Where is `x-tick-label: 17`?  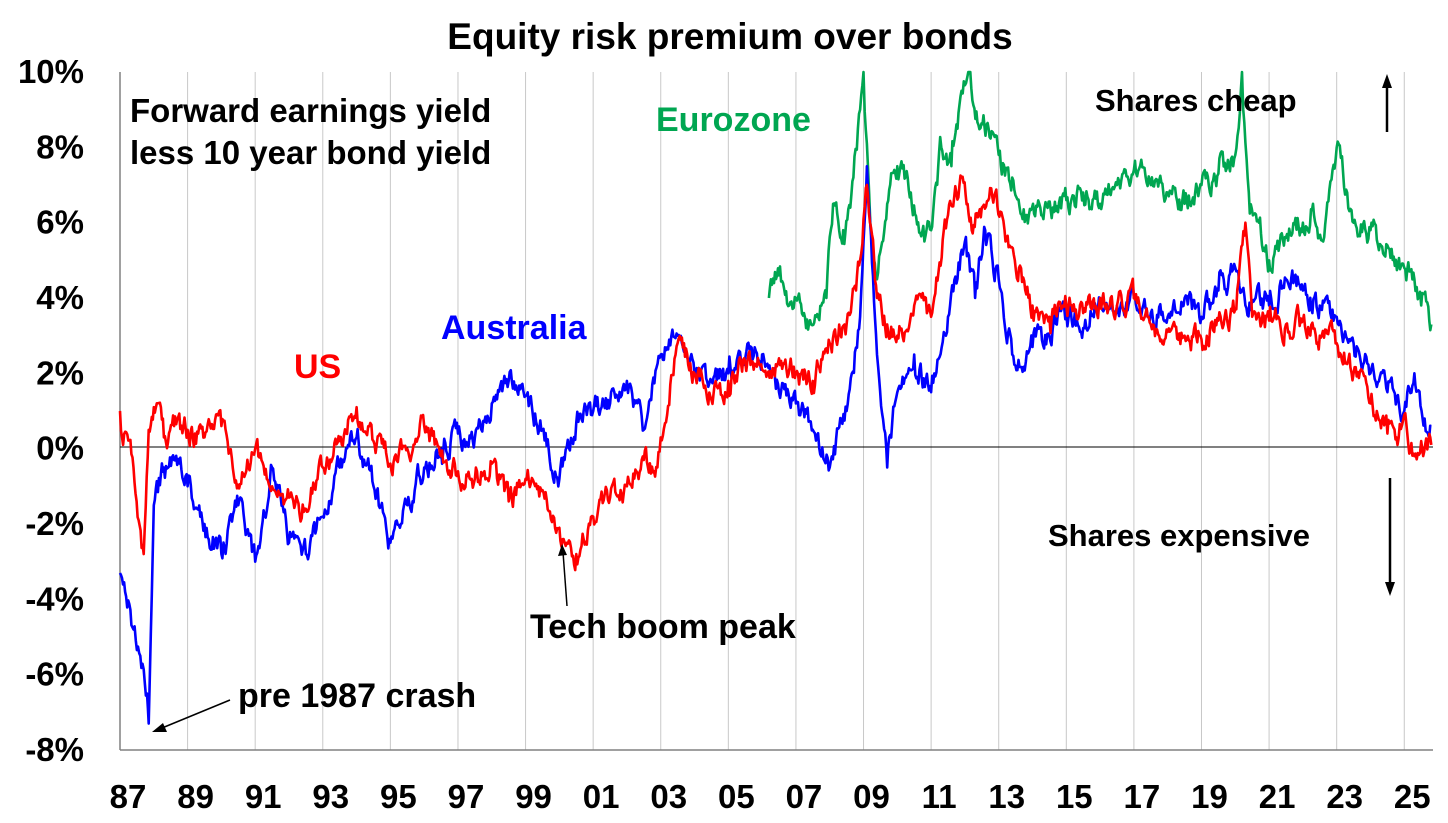 x-tick-label: 17 is located at coordinates (1142, 796).